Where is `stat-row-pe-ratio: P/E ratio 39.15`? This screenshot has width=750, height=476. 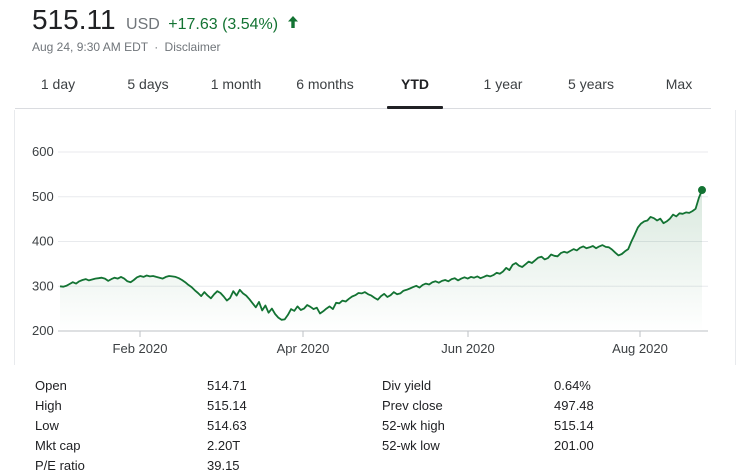
stat-row-pe-ratio: P/E ratio 39.15 is located at coordinates (185, 466).